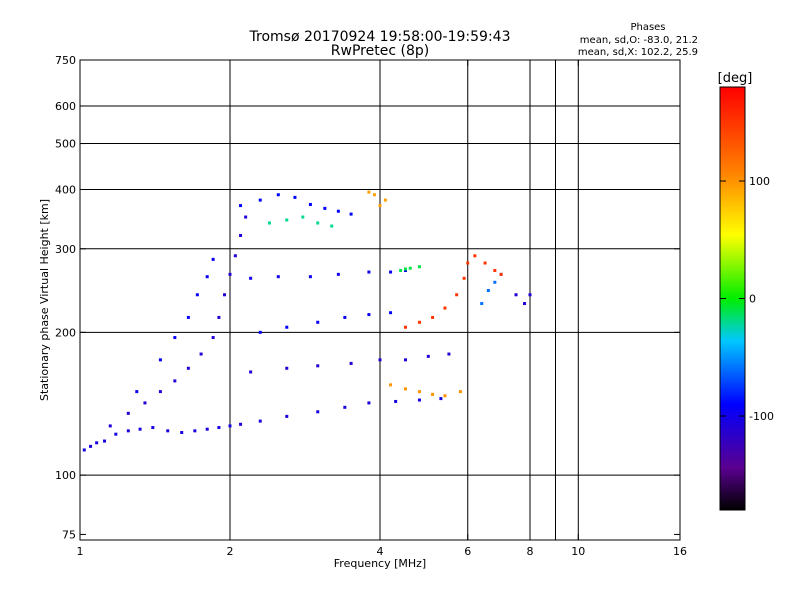 The height and width of the screenshot is (600, 800). Describe the element at coordinates (44, 300) in the screenshot. I see `y-axis-label: Stationary phase Virtual Height [km]` at that location.